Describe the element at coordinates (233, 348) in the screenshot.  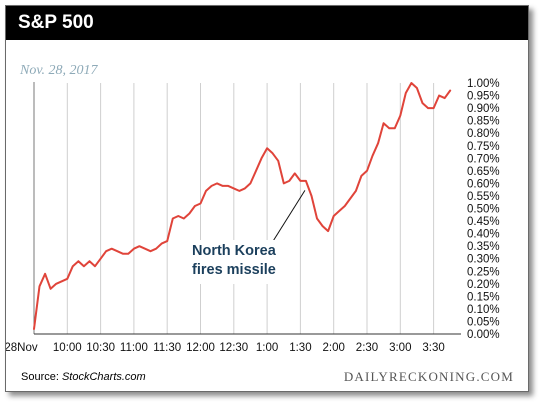
I see `x-tick-label: 12:30` at that location.